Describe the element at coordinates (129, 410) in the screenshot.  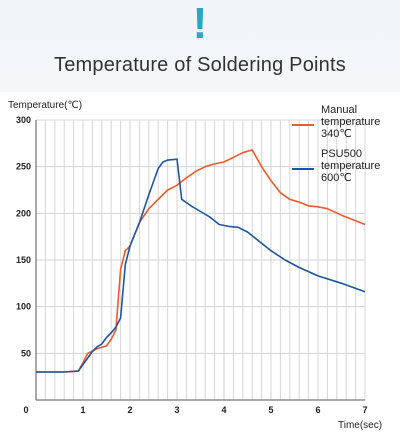
I see `x-tick-label: 2` at that location.